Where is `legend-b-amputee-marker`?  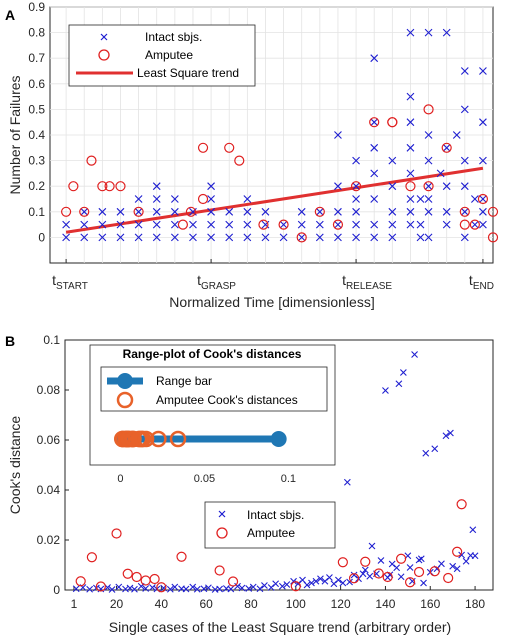 legend-b-amputee-marker is located at coordinates (222, 533).